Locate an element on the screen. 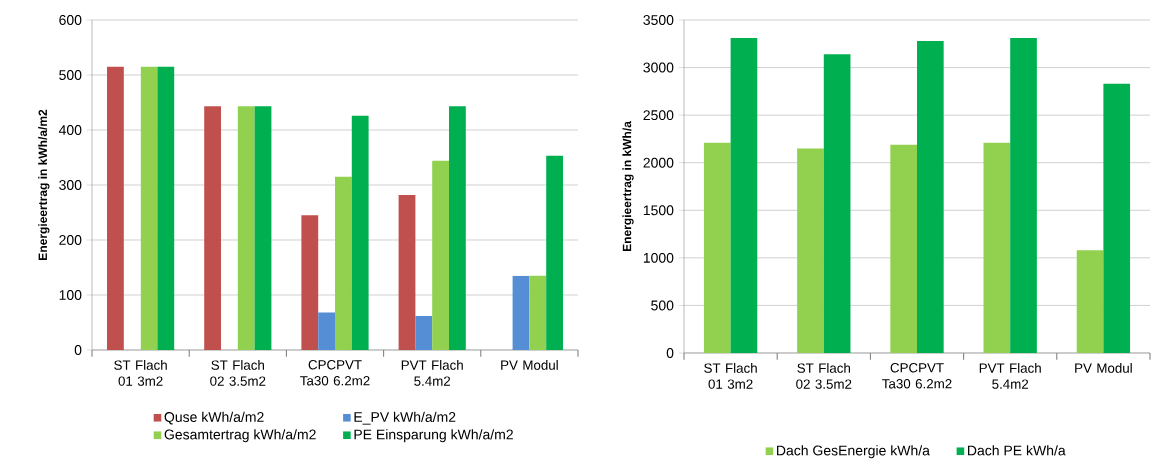 Image resolution: width=1157 pixels, height=463 pixels. y-tick-label: 600 is located at coordinates (70, 20).